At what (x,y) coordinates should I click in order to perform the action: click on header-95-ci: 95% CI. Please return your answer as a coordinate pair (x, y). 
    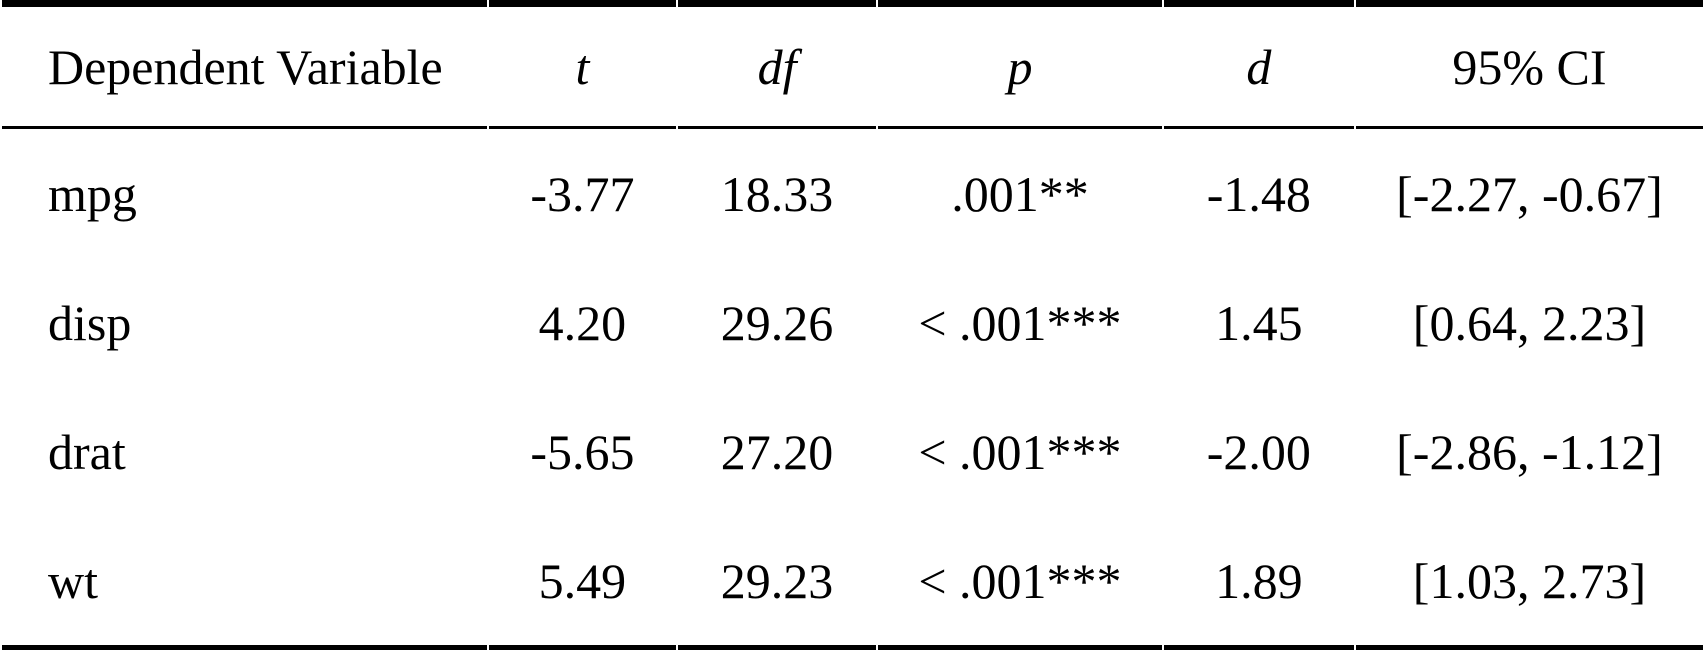
    Looking at the image, I should click on (1529, 64).